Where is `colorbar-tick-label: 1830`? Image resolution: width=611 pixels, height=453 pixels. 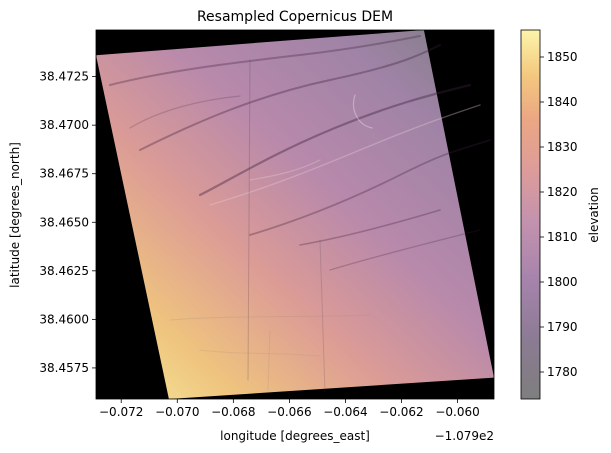 colorbar-tick-label: 1830 is located at coordinates (562, 147).